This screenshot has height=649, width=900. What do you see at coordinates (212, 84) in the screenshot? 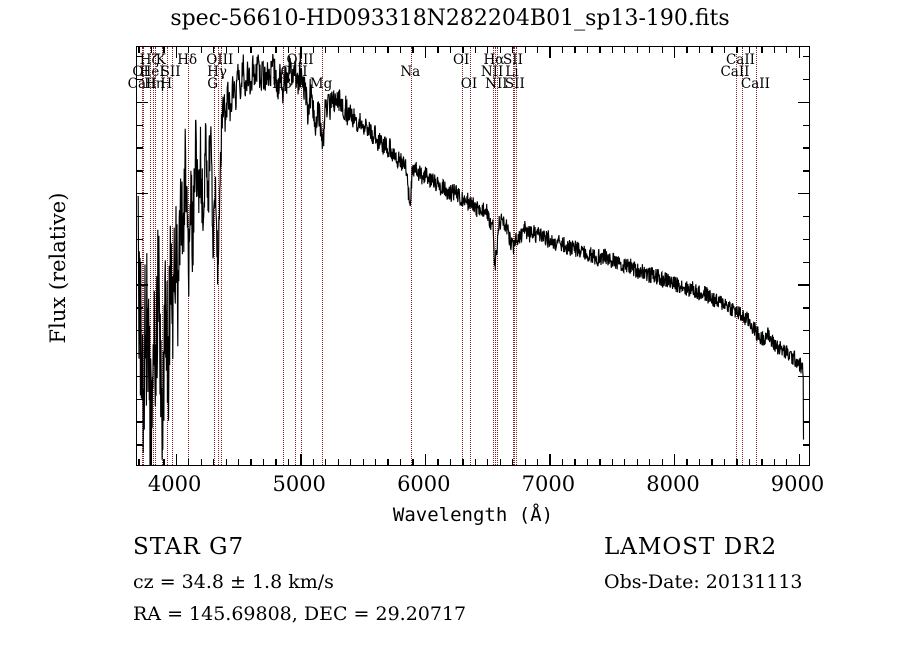
I see `spectral-line-label: G` at bounding box center [212, 84].